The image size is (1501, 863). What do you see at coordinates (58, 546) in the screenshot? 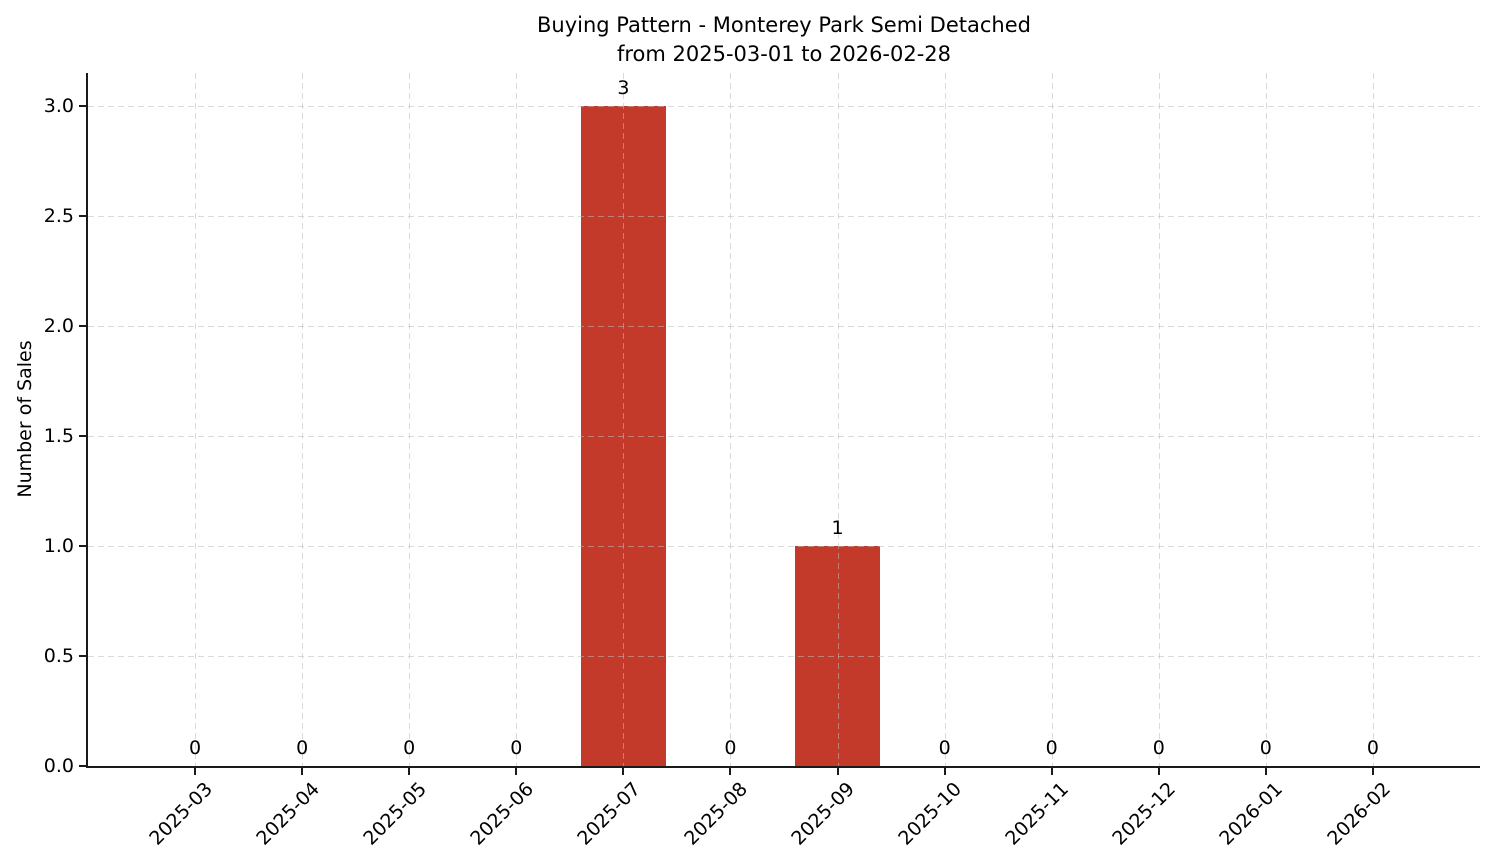
I see `y-tick-label: 1.0` at bounding box center [58, 546].